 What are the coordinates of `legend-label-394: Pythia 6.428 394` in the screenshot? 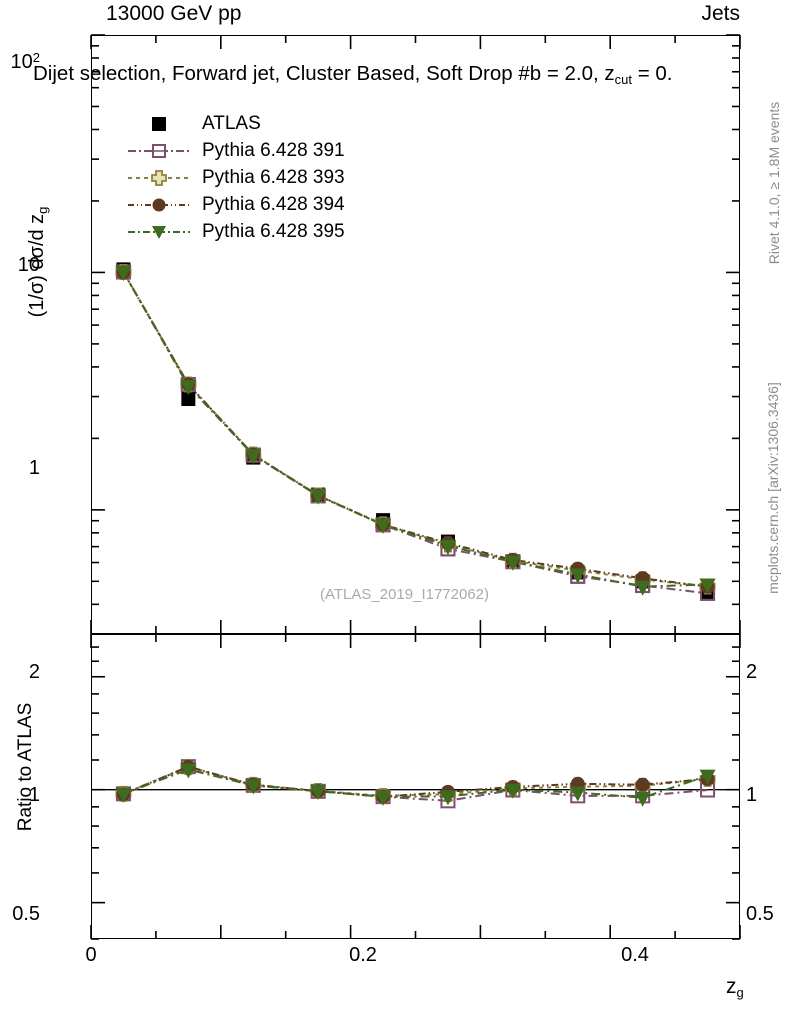 It's located at (273, 204).